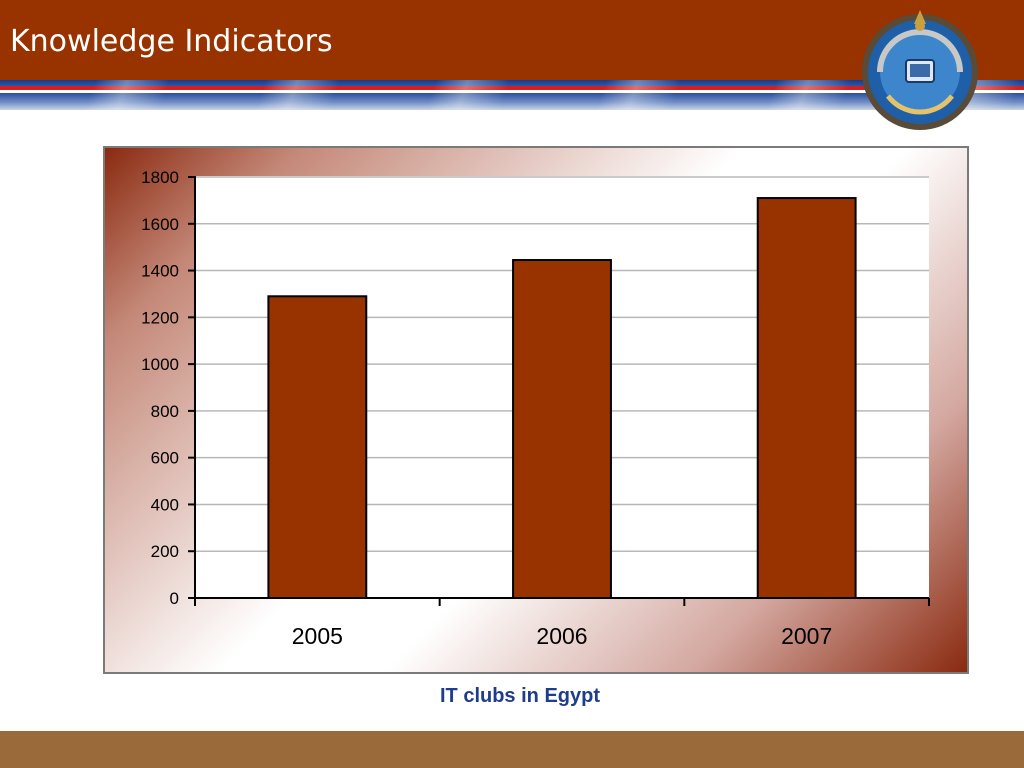 This screenshot has width=1024, height=768. What do you see at coordinates (160, 271) in the screenshot?
I see `y-tick-label: 1400` at bounding box center [160, 271].